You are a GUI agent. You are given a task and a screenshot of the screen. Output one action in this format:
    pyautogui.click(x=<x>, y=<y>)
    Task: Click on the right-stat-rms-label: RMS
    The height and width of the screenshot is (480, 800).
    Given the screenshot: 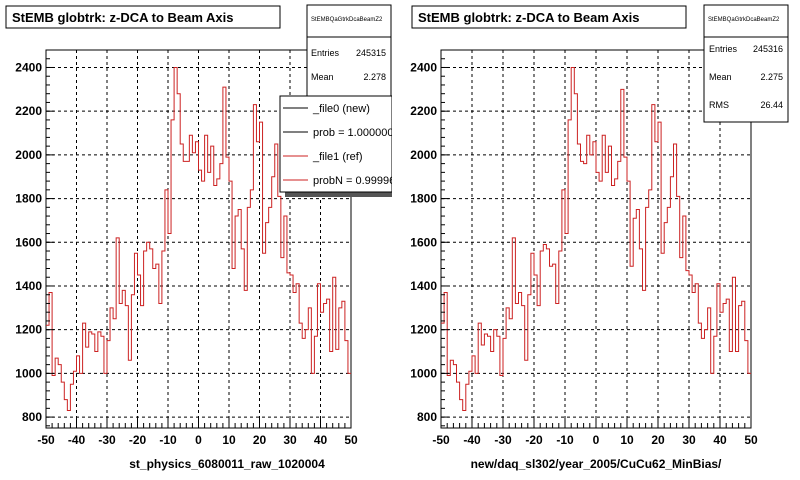 What is the action you would take?
    pyautogui.click(x=719, y=105)
    